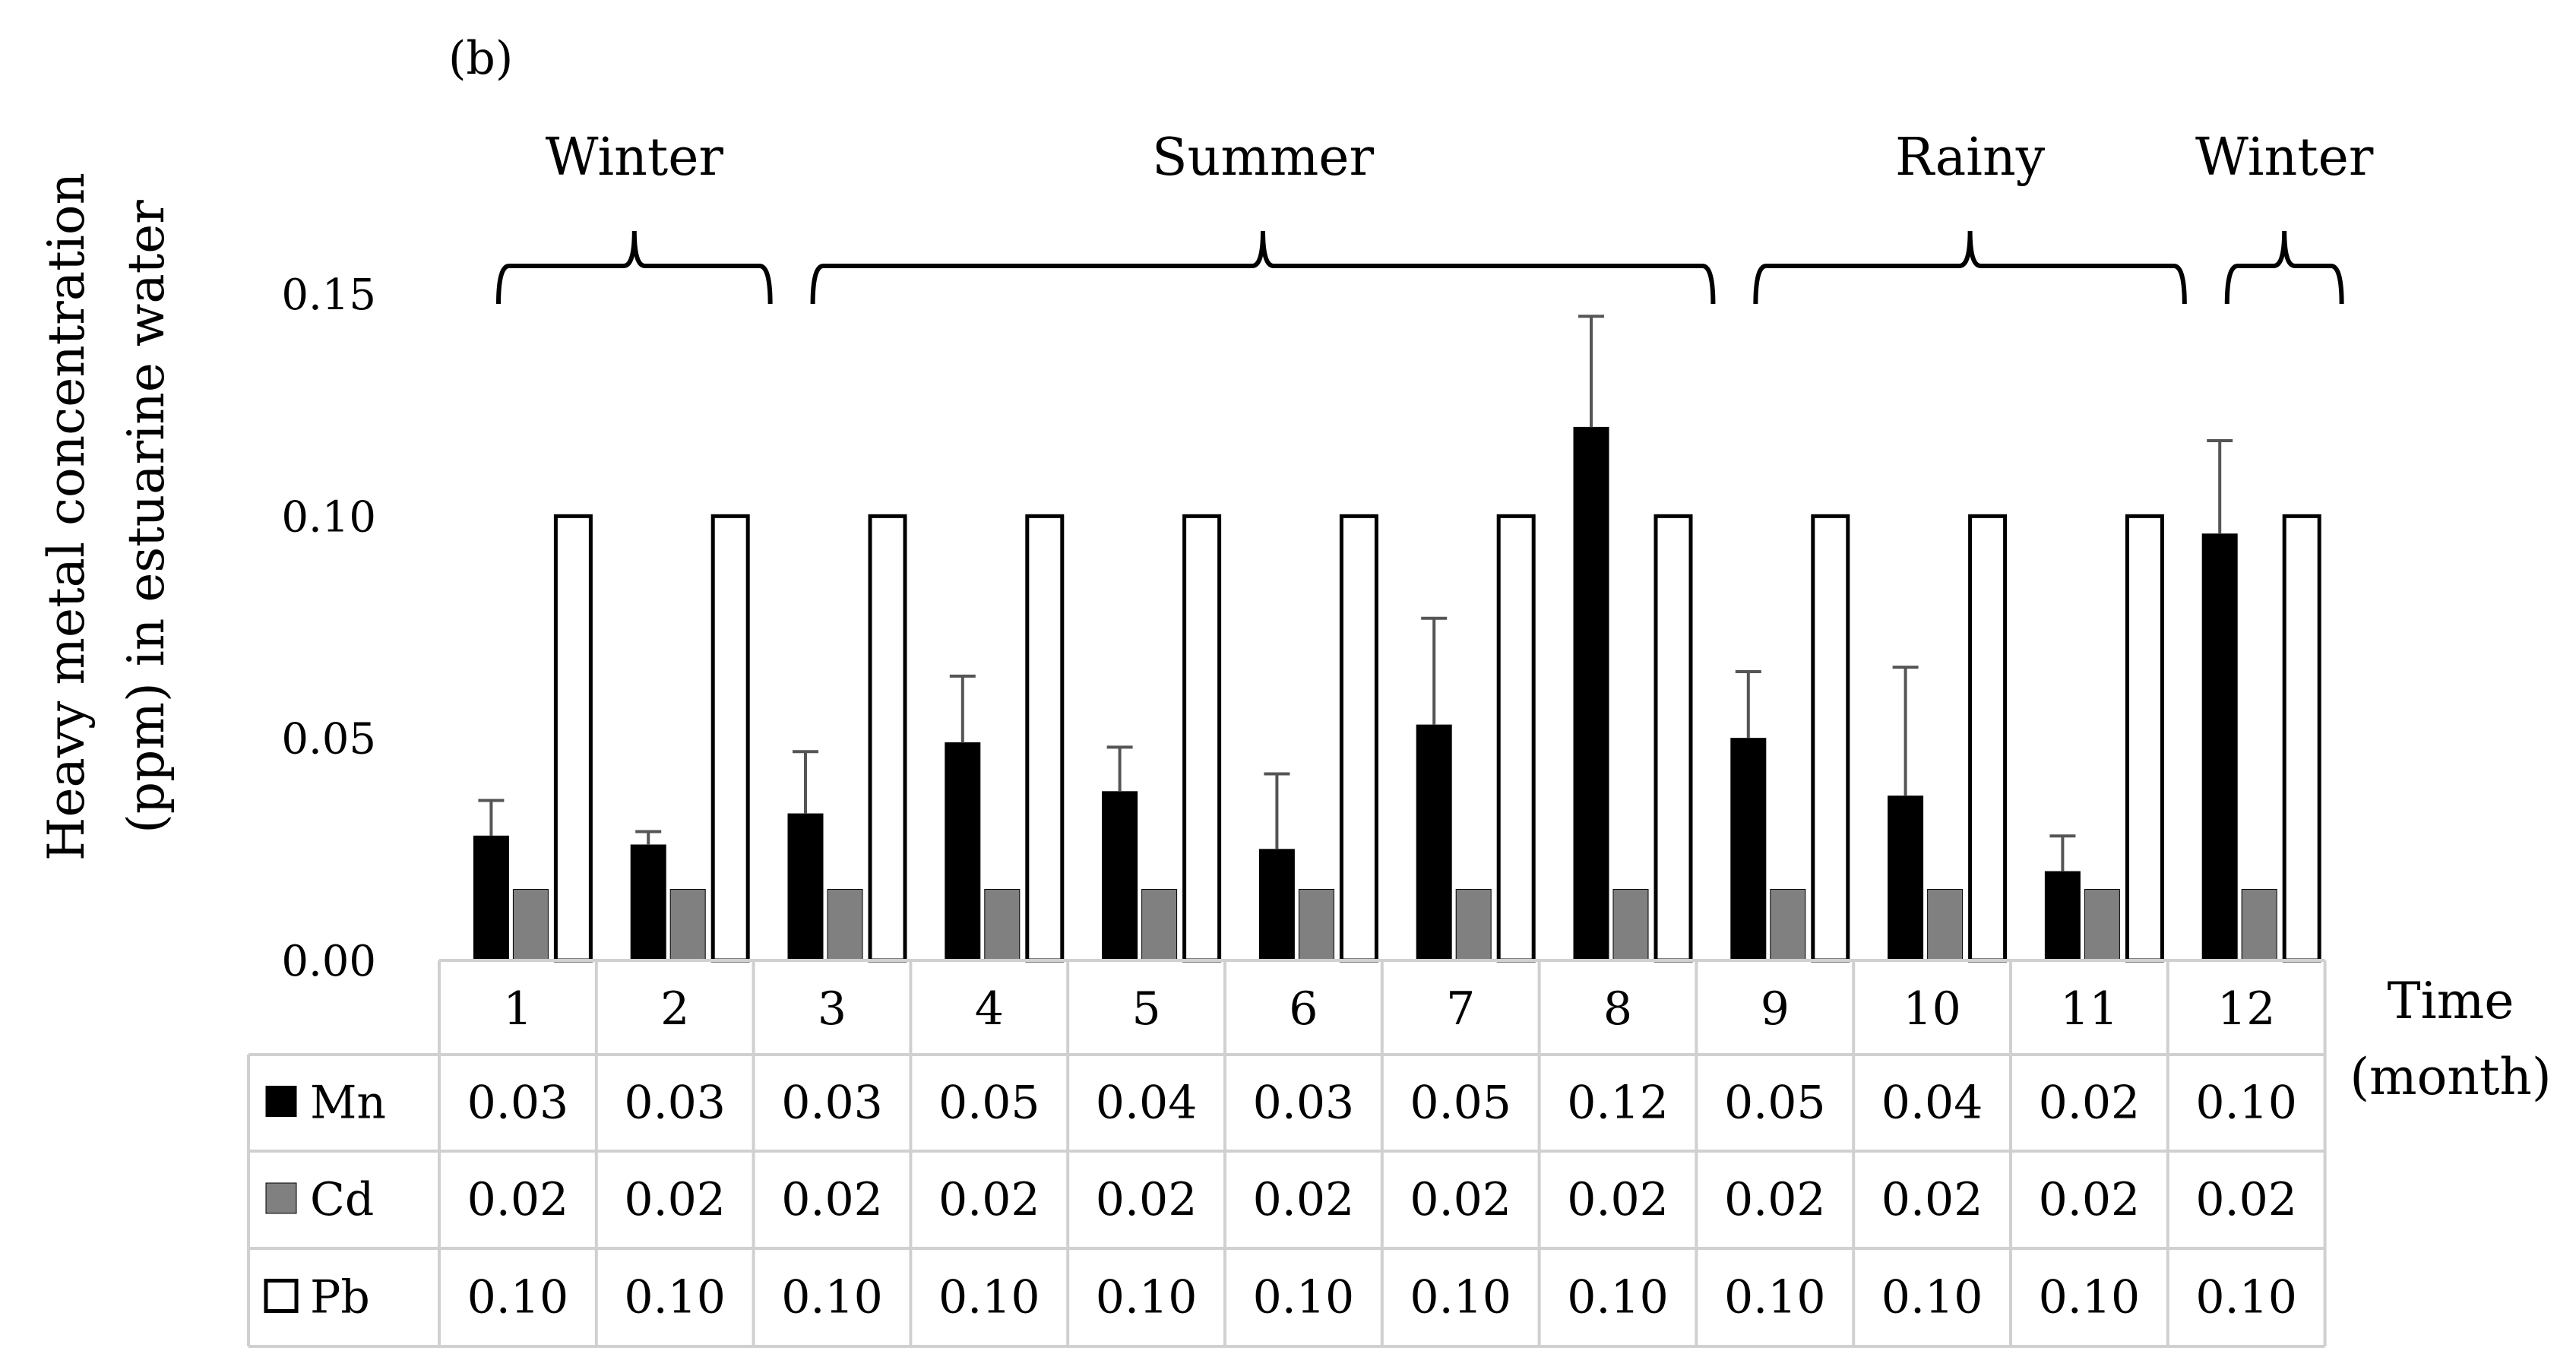  What do you see at coordinates (2450, 1077) in the screenshot?
I see `x-axis-label-line2: (month)` at bounding box center [2450, 1077].